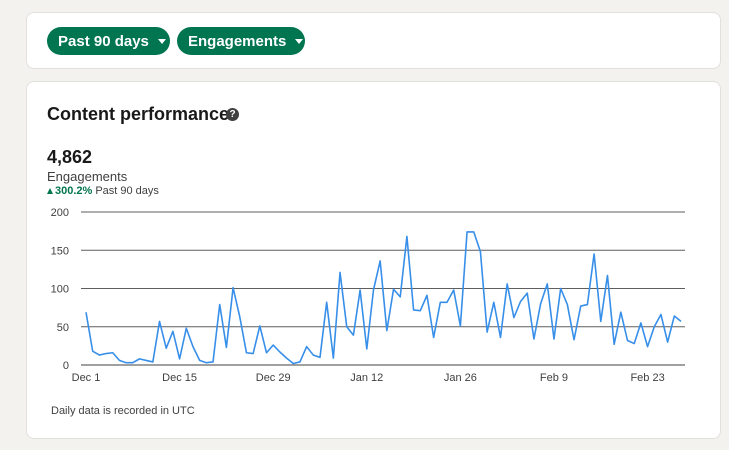 The height and width of the screenshot is (450, 729). I want to click on x-tick-label: Dec 29, so click(273, 378).